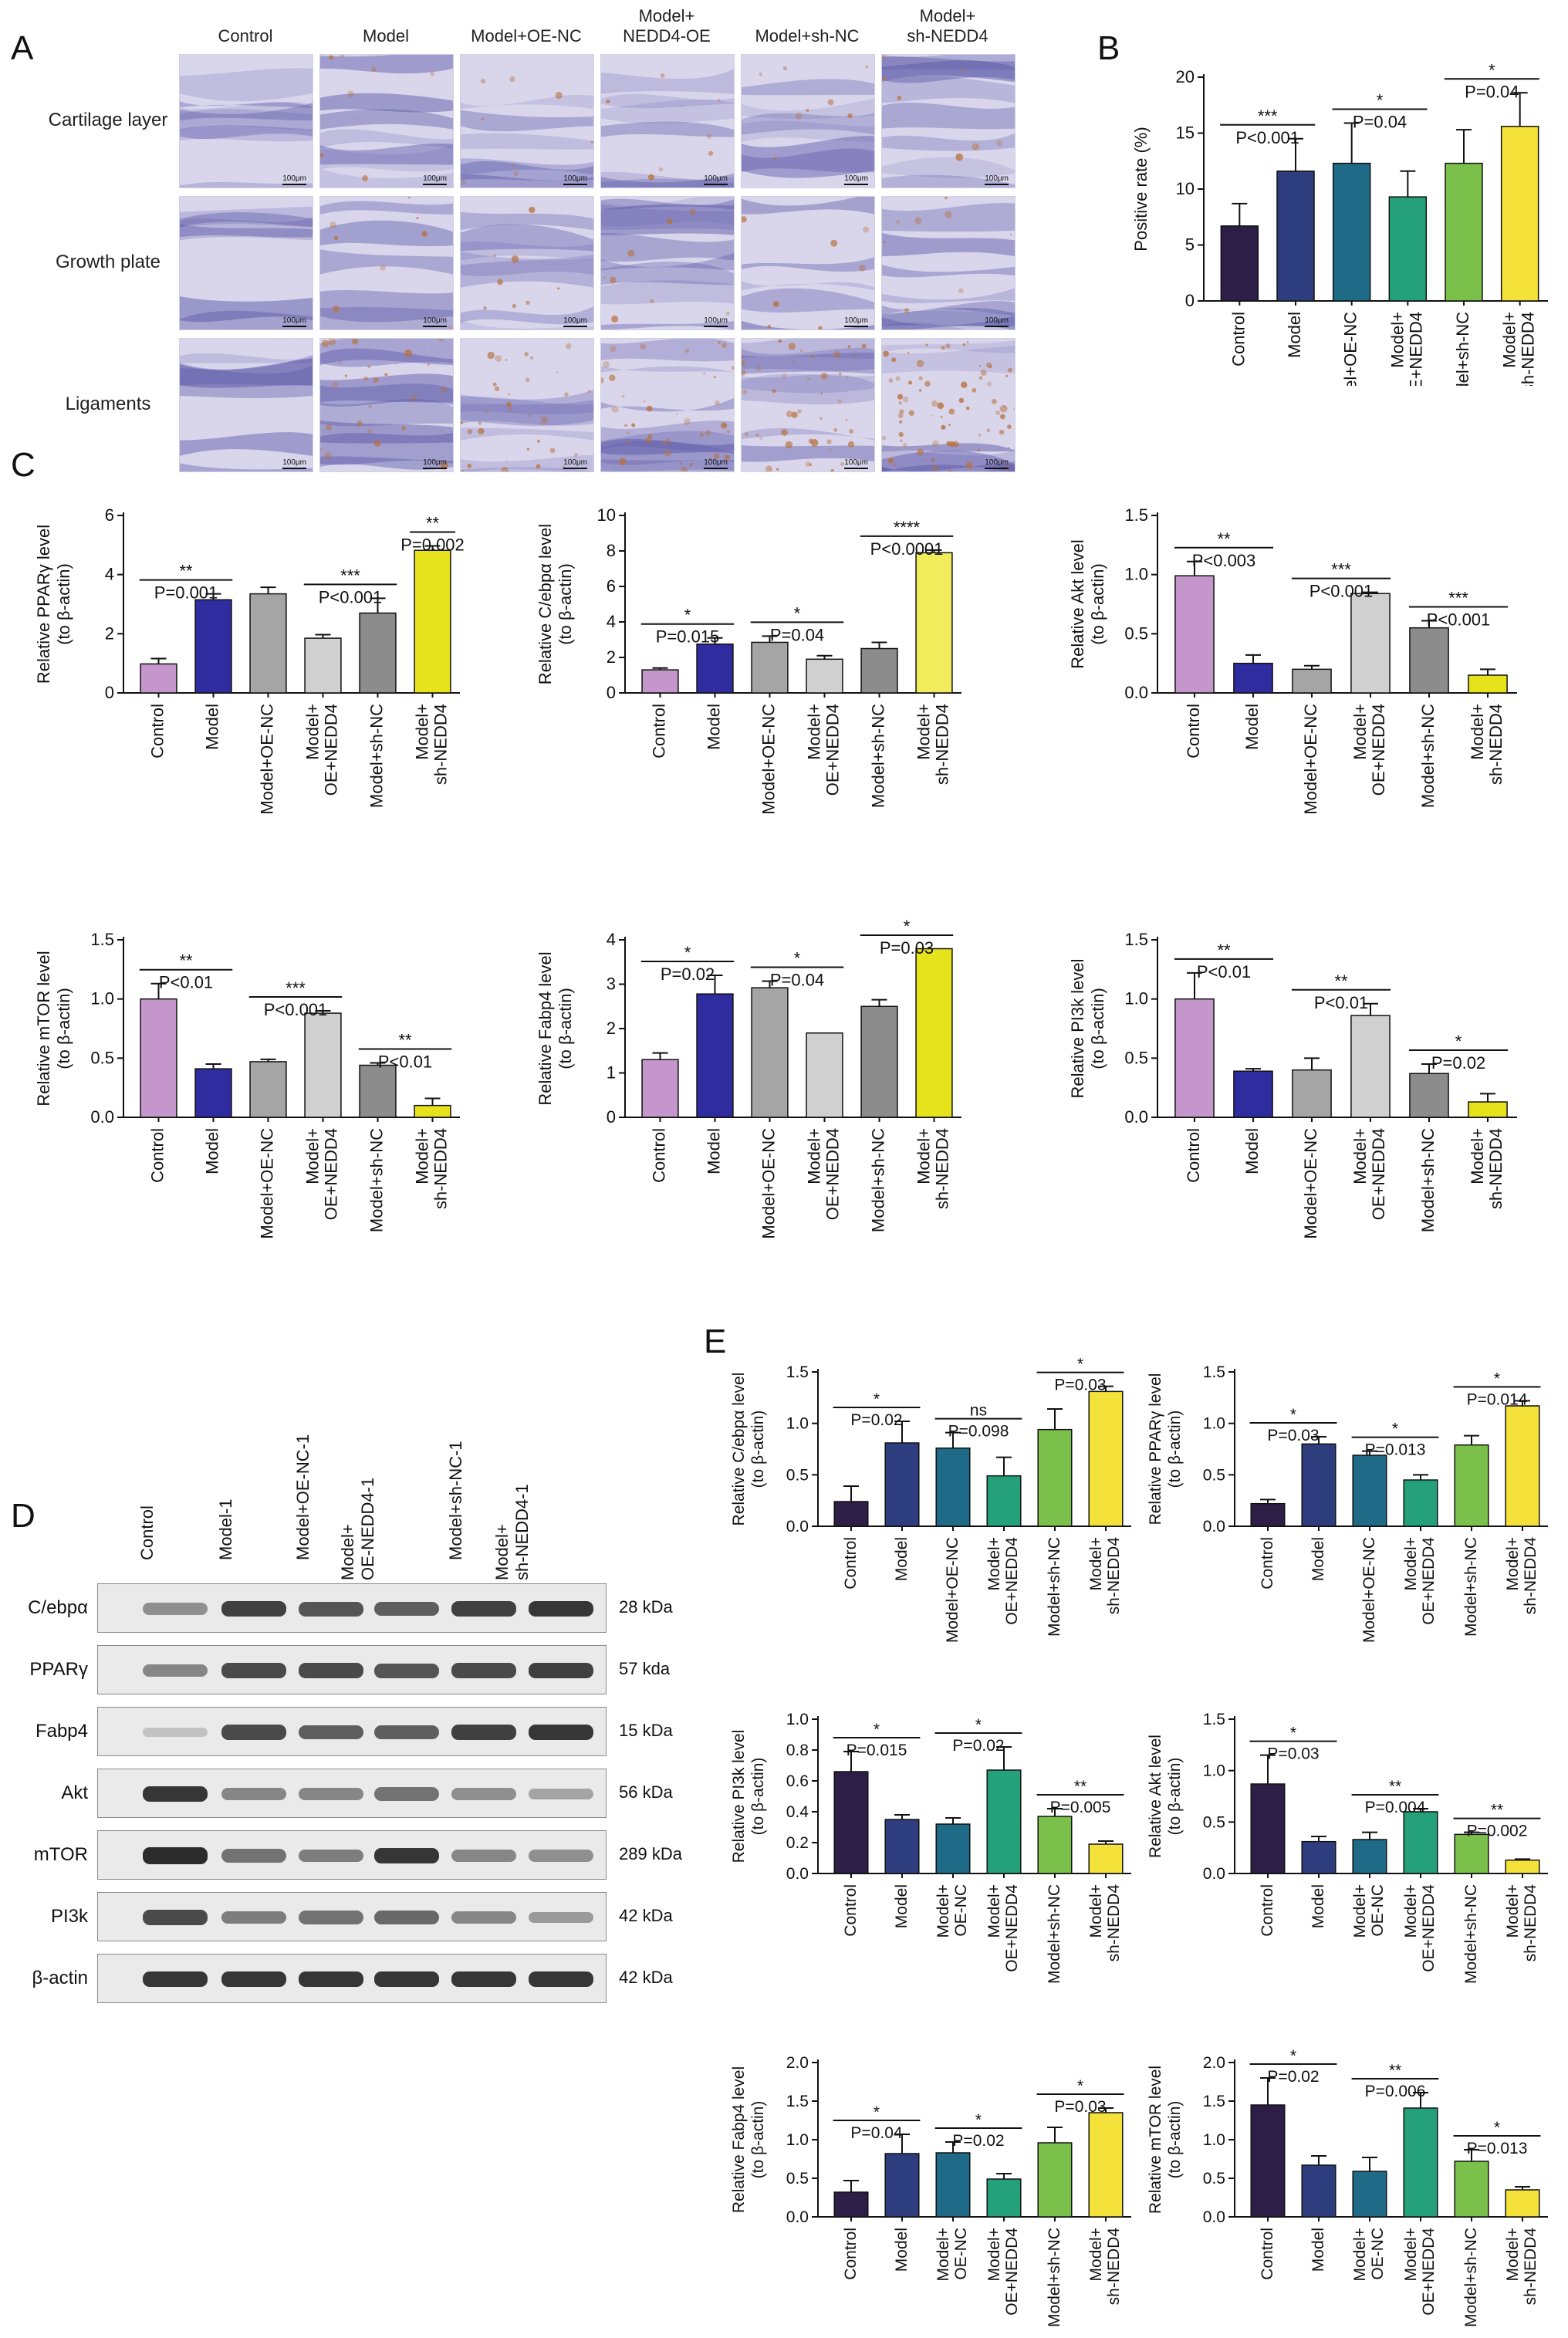 The height and width of the screenshot is (2338, 1568). Describe the element at coordinates (1224, 560) in the screenshot. I see `p-value-label: P<0.003` at that location.